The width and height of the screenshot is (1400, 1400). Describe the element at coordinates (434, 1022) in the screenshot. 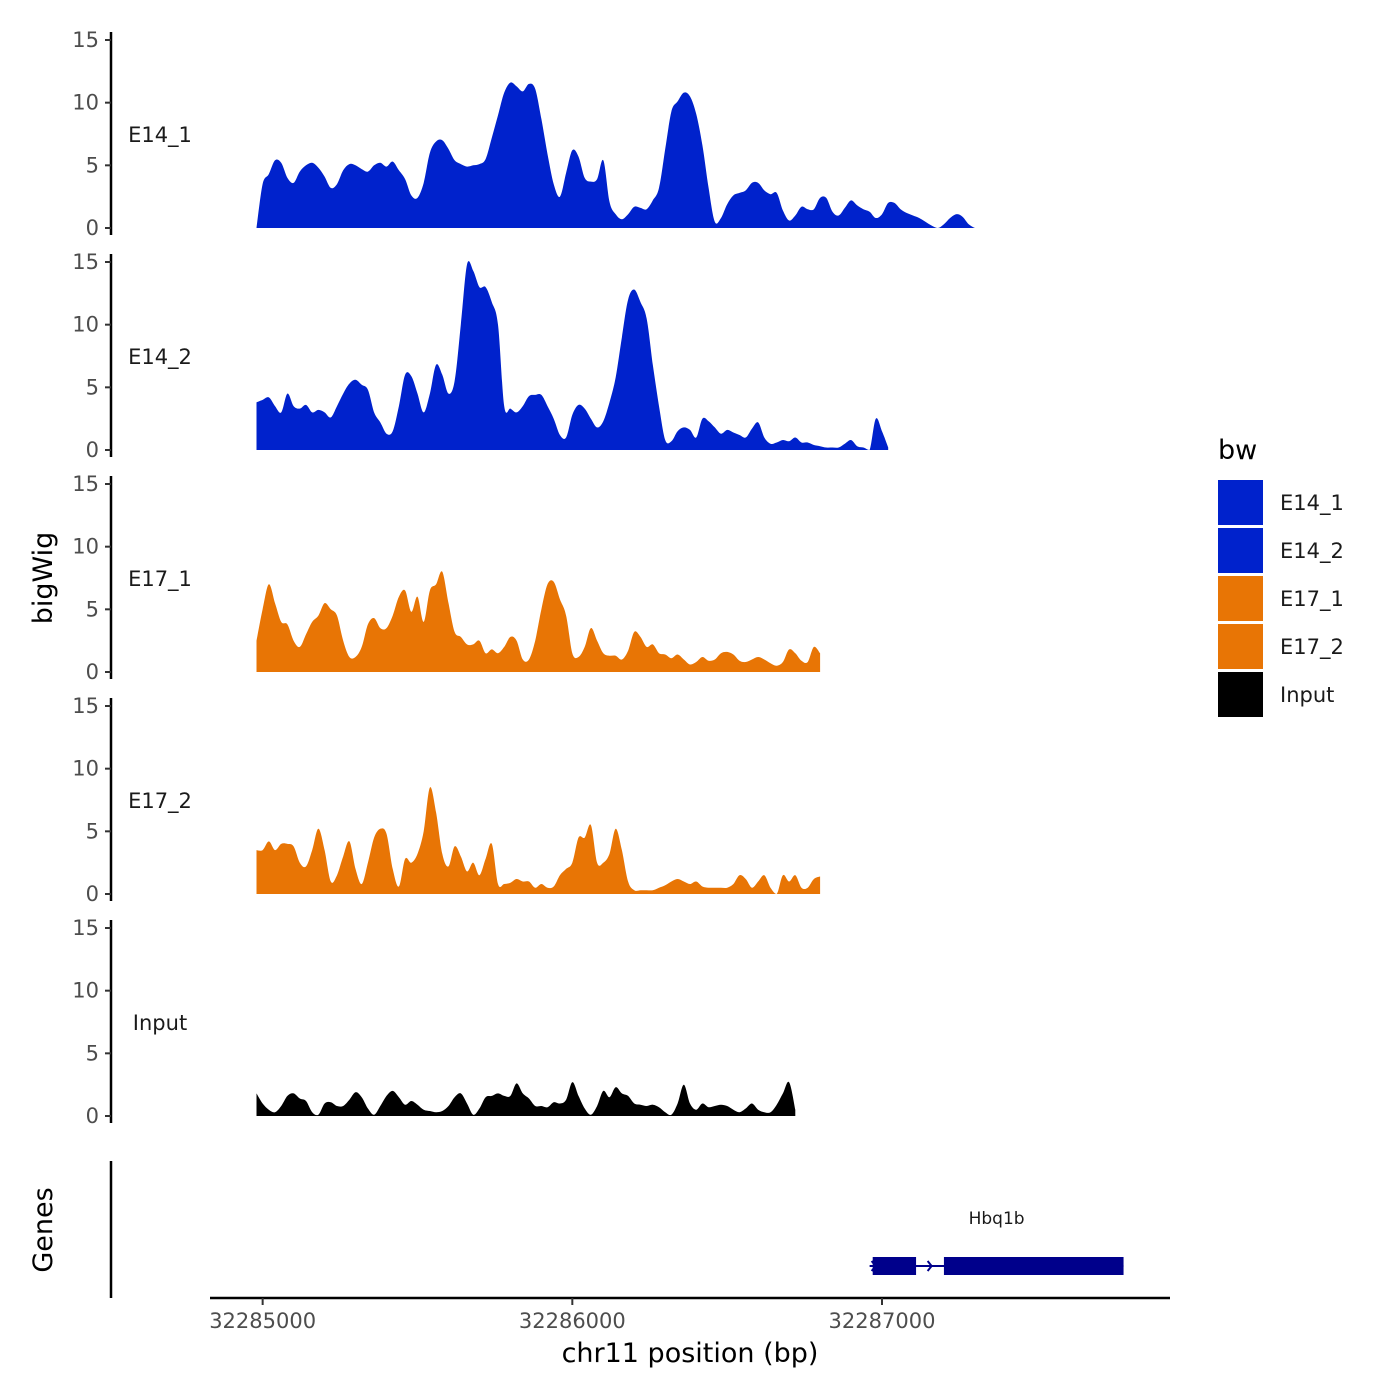

I see `track-panel-Input: 0 5 10 15 Input` at that location.